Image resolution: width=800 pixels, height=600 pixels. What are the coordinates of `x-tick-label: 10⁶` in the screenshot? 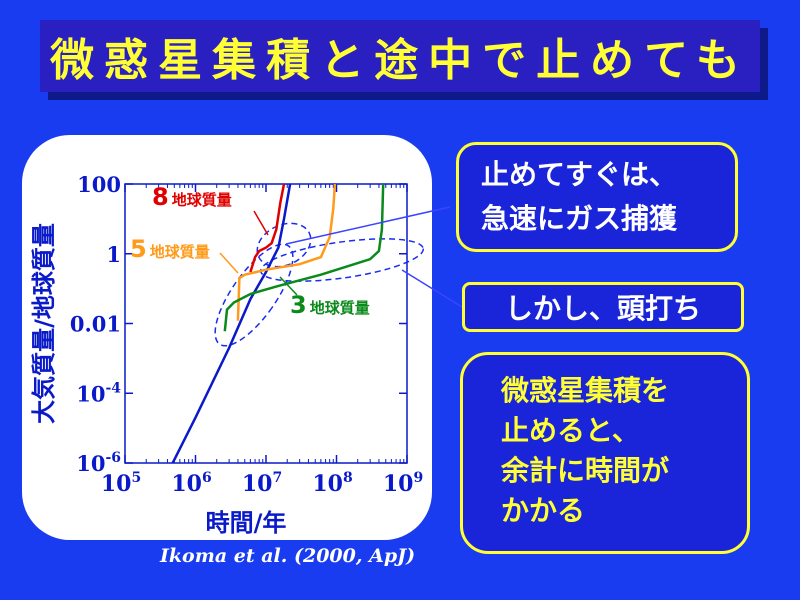 It's located at (191, 483).